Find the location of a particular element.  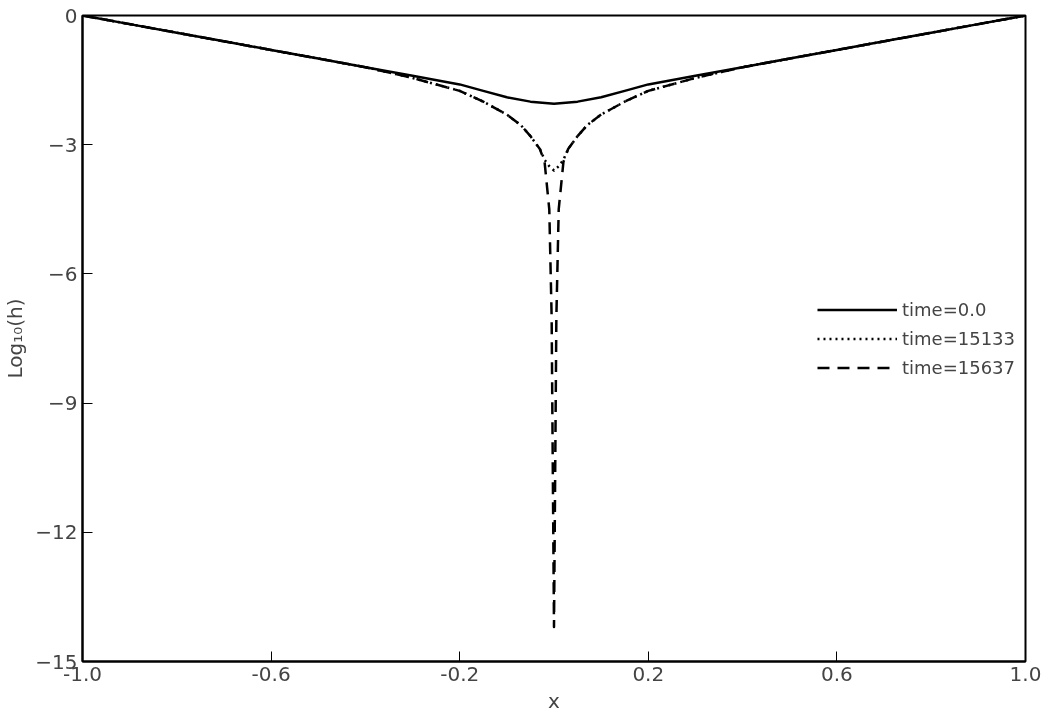

y-tick-label: −3 is located at coordinates (63, 144).